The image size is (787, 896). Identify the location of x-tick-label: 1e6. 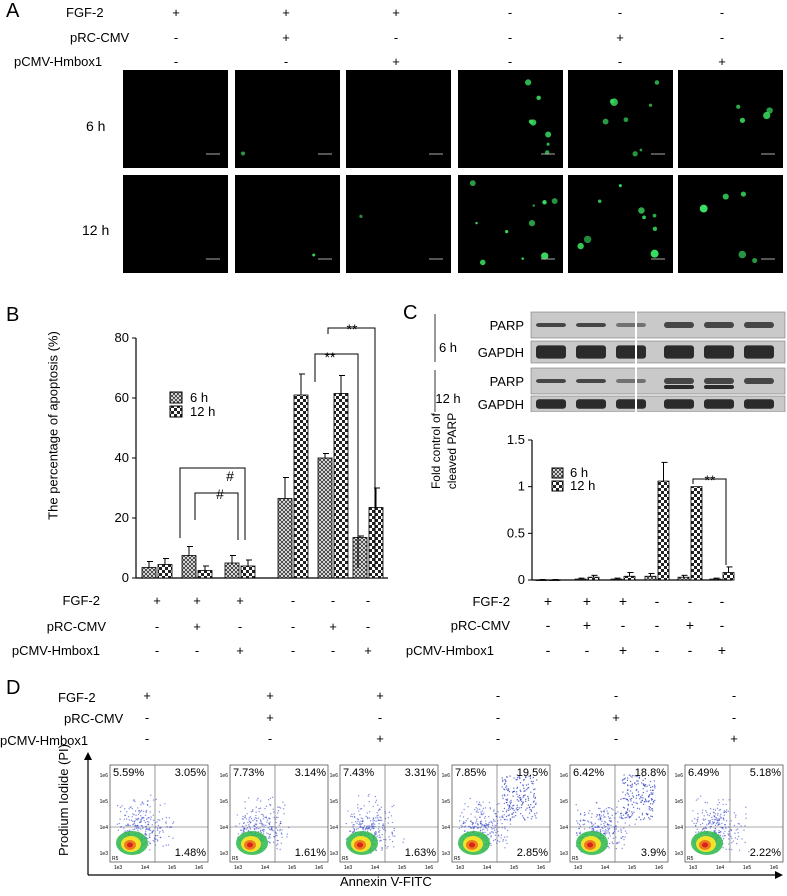
(541, 868).